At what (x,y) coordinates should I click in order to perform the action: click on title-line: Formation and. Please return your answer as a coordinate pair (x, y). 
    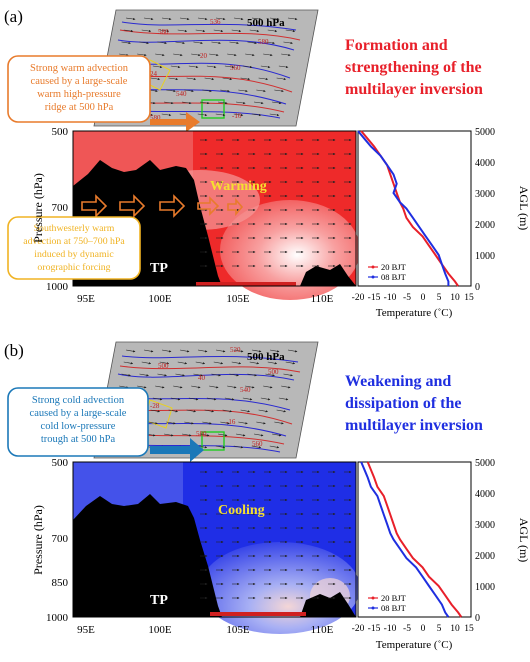
    Looking at the image, I should click on (396, 45).